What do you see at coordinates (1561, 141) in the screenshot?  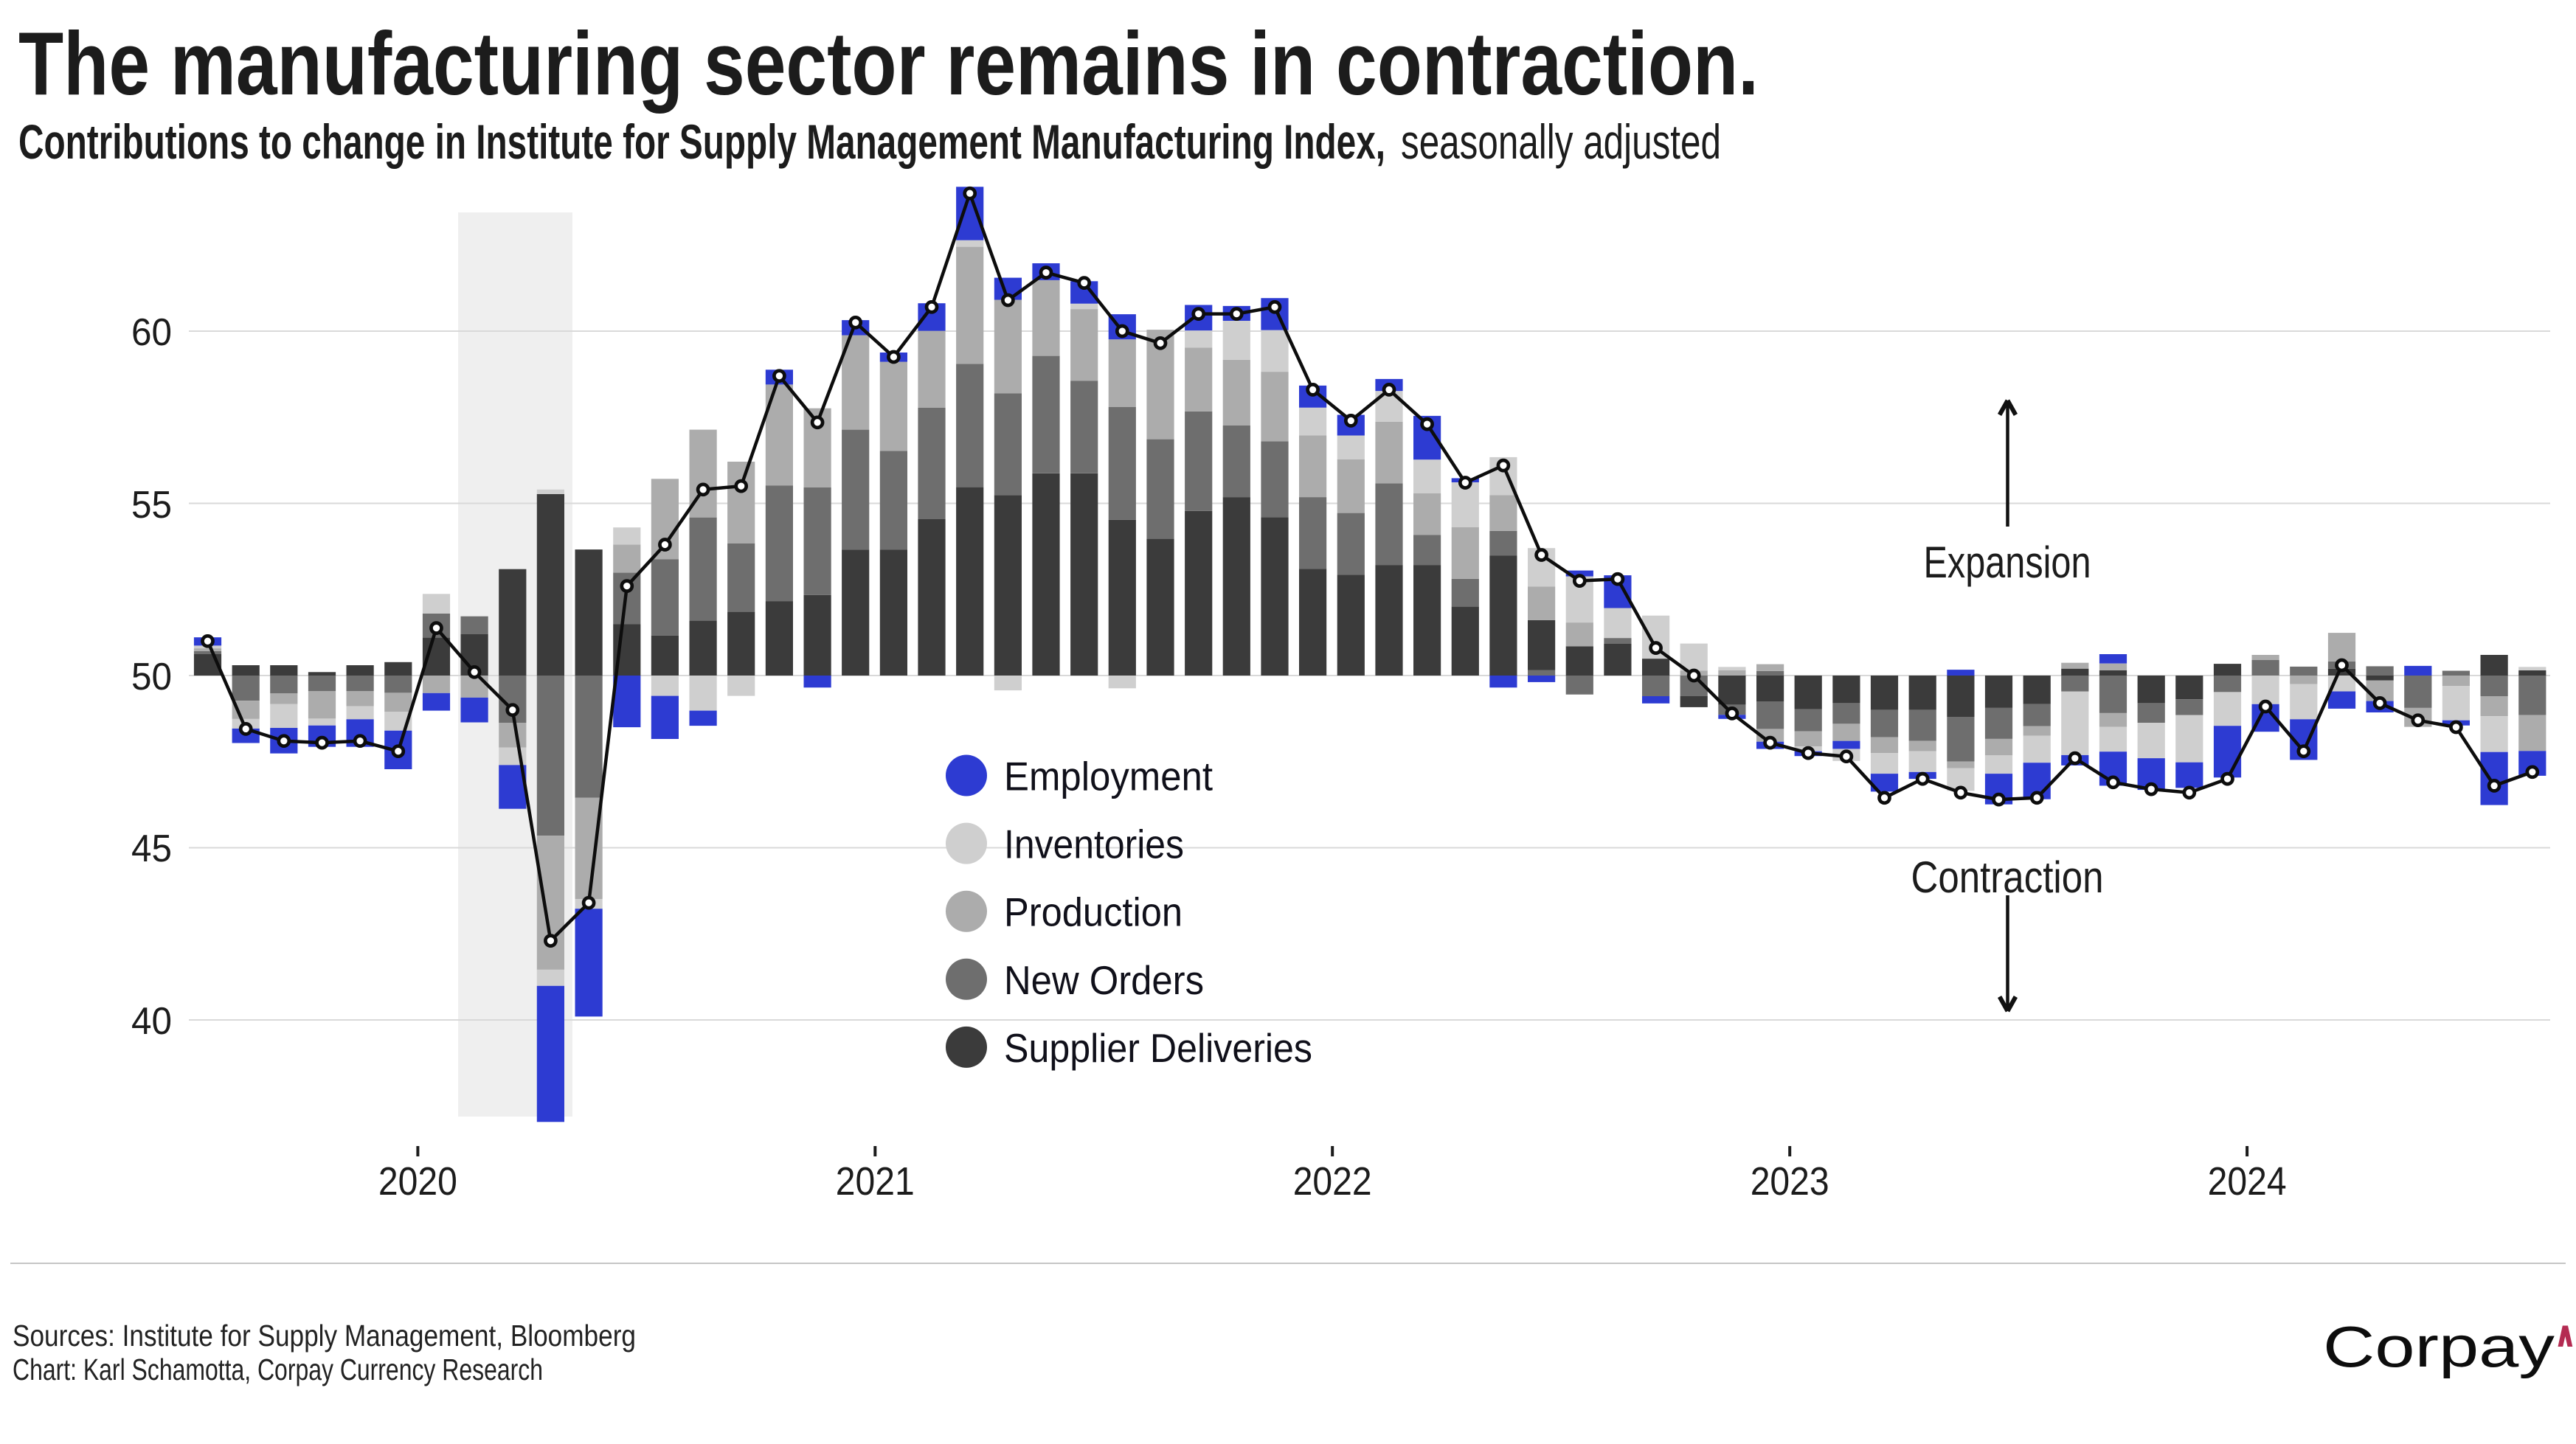 I see `svg-text: seasonally adjusted` at bounding box center [1561, 141].